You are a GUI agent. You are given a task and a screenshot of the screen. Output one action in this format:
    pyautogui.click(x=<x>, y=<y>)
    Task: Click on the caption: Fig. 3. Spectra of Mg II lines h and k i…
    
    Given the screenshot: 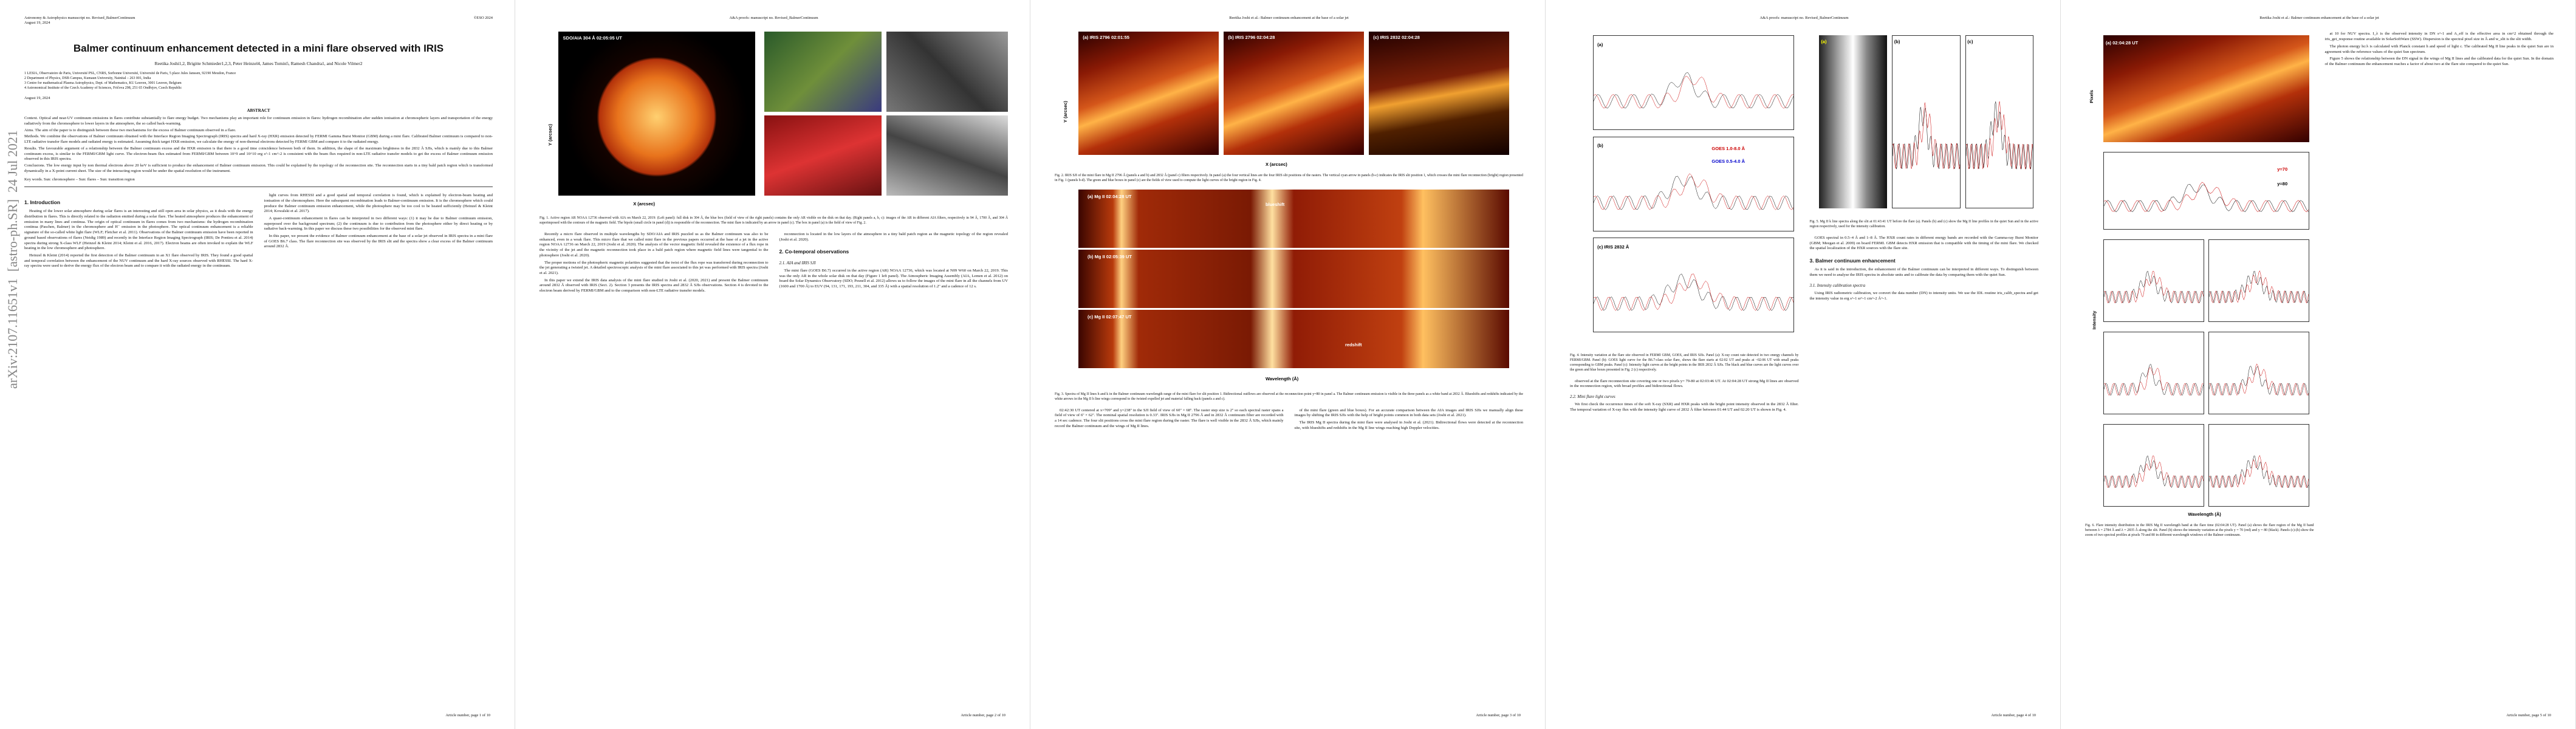 What is the action you would take?
    pyautogui.click(x=1289, y=397)
    